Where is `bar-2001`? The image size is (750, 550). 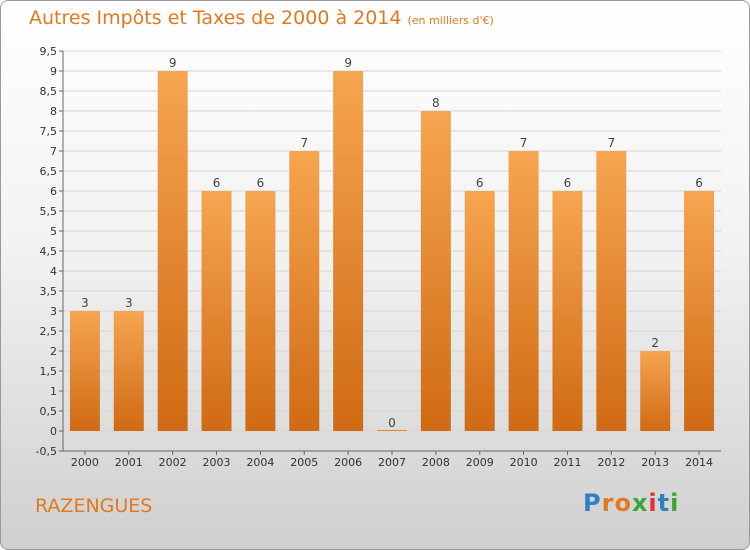 bar-2001 is located at coordinates (128, 371).